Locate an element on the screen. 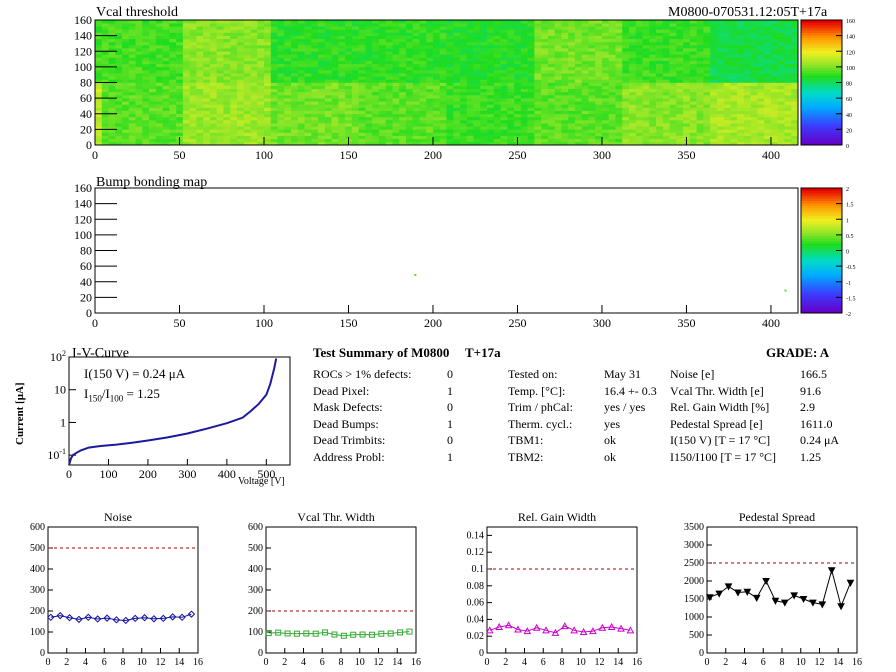 This screenshot has width=896, height=672. vcal-xtick-label: 250 is located at coordinates (517, 155).